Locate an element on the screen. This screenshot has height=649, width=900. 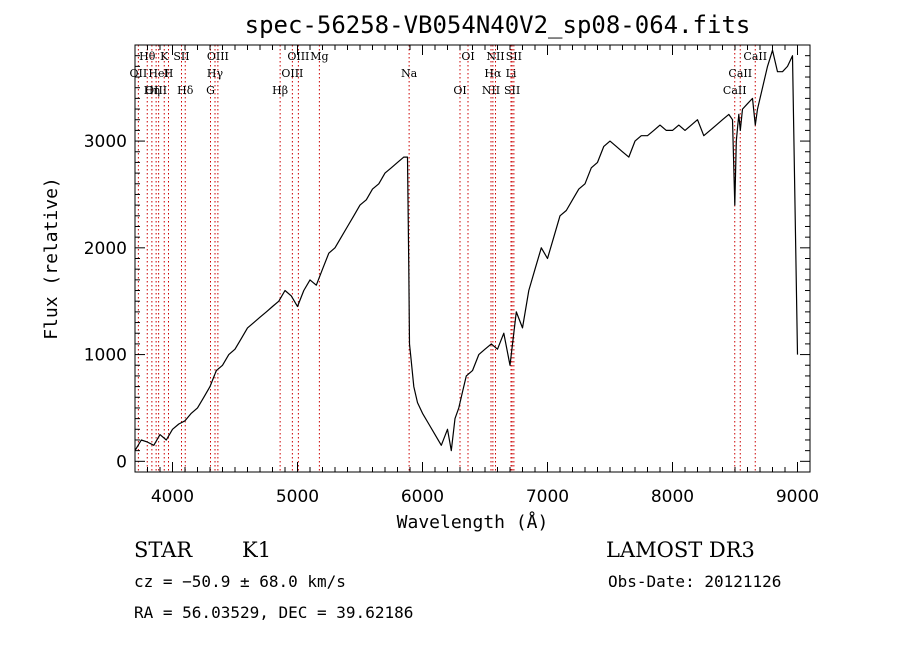
line-label: Na is located at coordinates (409, 73).